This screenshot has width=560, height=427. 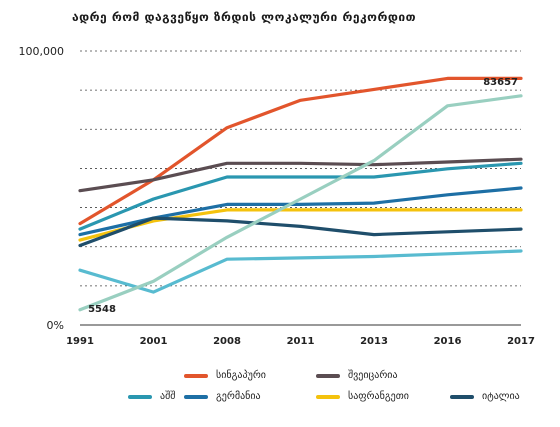 I want to click on legend-item: შვეიცარია, so click(x=357, y=375).